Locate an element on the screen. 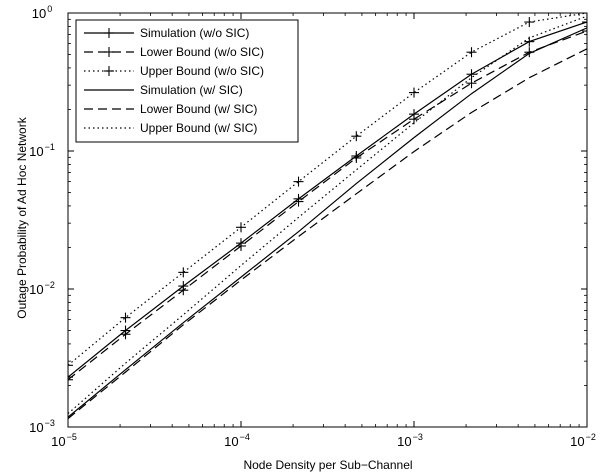  x-tick-label: 10⁻⁴ is located at coordinates (237, 440).